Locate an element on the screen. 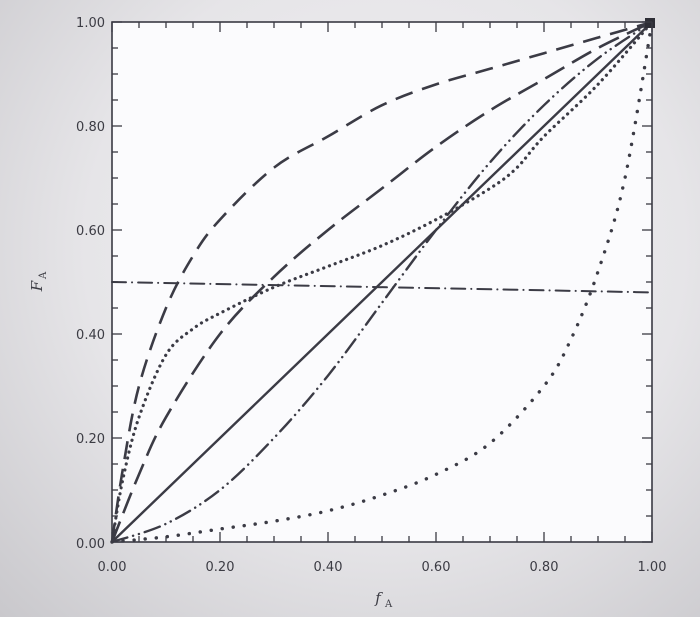 This screenshot has height=617, width=700. y-tick-label: 0.20 is located at coordinates (90, 439).